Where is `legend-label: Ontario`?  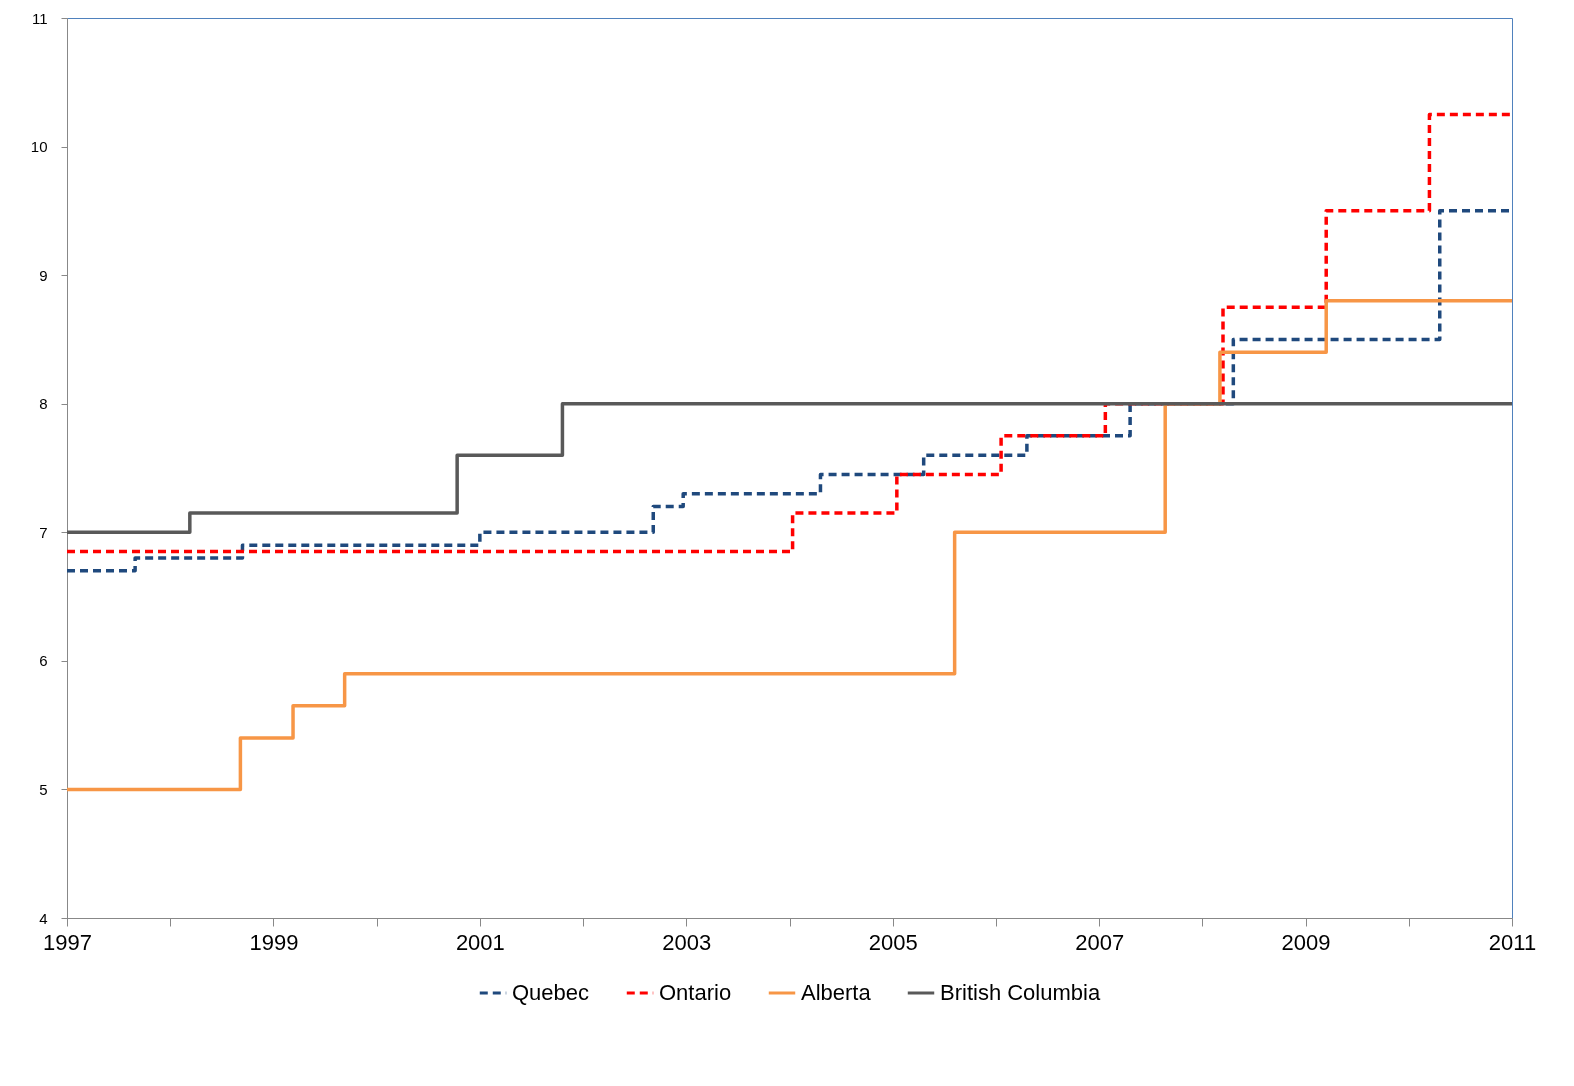 legend-label: Ontario is located at coordinates (695, 992).